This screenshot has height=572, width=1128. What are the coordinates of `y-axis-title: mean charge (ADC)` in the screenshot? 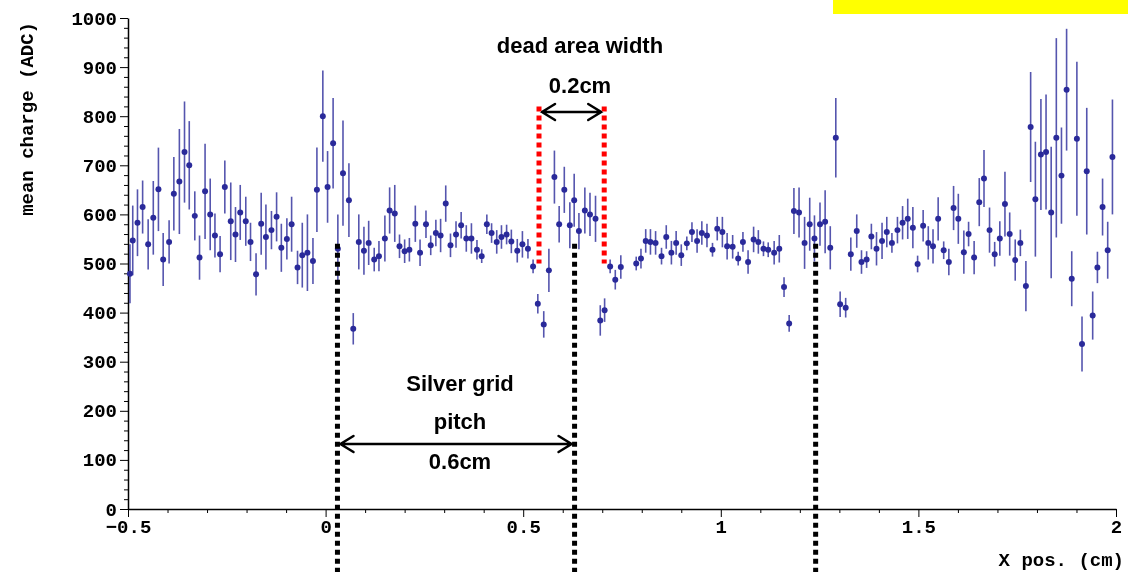 It's located at (28, 119).